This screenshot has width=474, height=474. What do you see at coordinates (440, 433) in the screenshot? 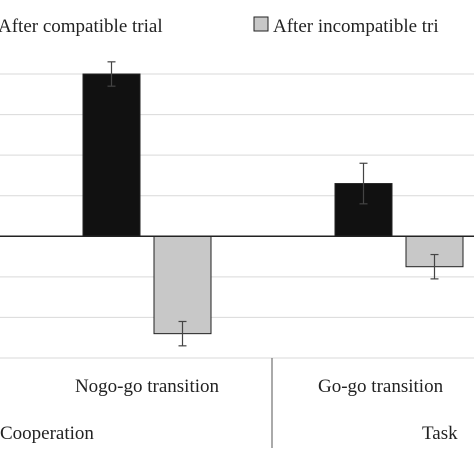
I see `group-label-task: Task` at bounding box center [440, 433].